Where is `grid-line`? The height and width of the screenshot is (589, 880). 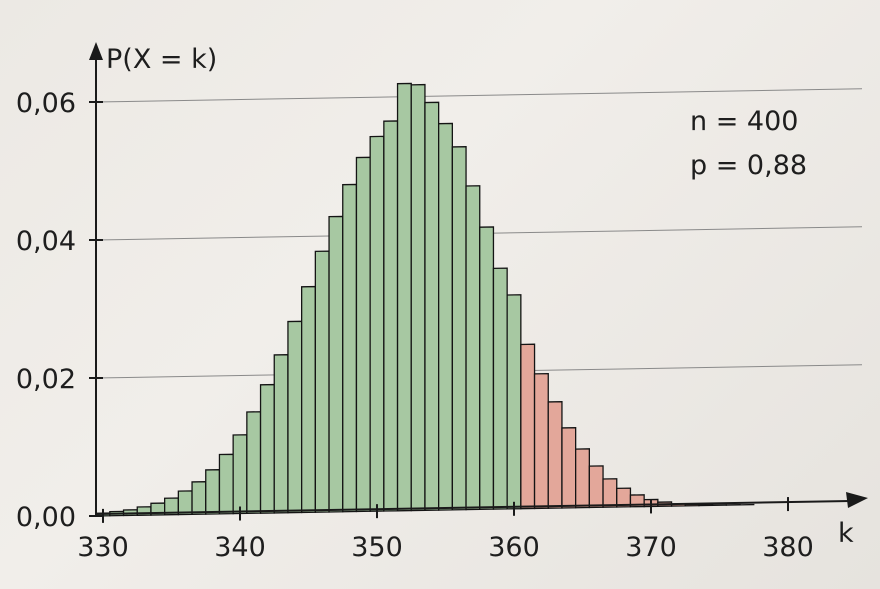
grid-line is located at coordinates (479, 95).